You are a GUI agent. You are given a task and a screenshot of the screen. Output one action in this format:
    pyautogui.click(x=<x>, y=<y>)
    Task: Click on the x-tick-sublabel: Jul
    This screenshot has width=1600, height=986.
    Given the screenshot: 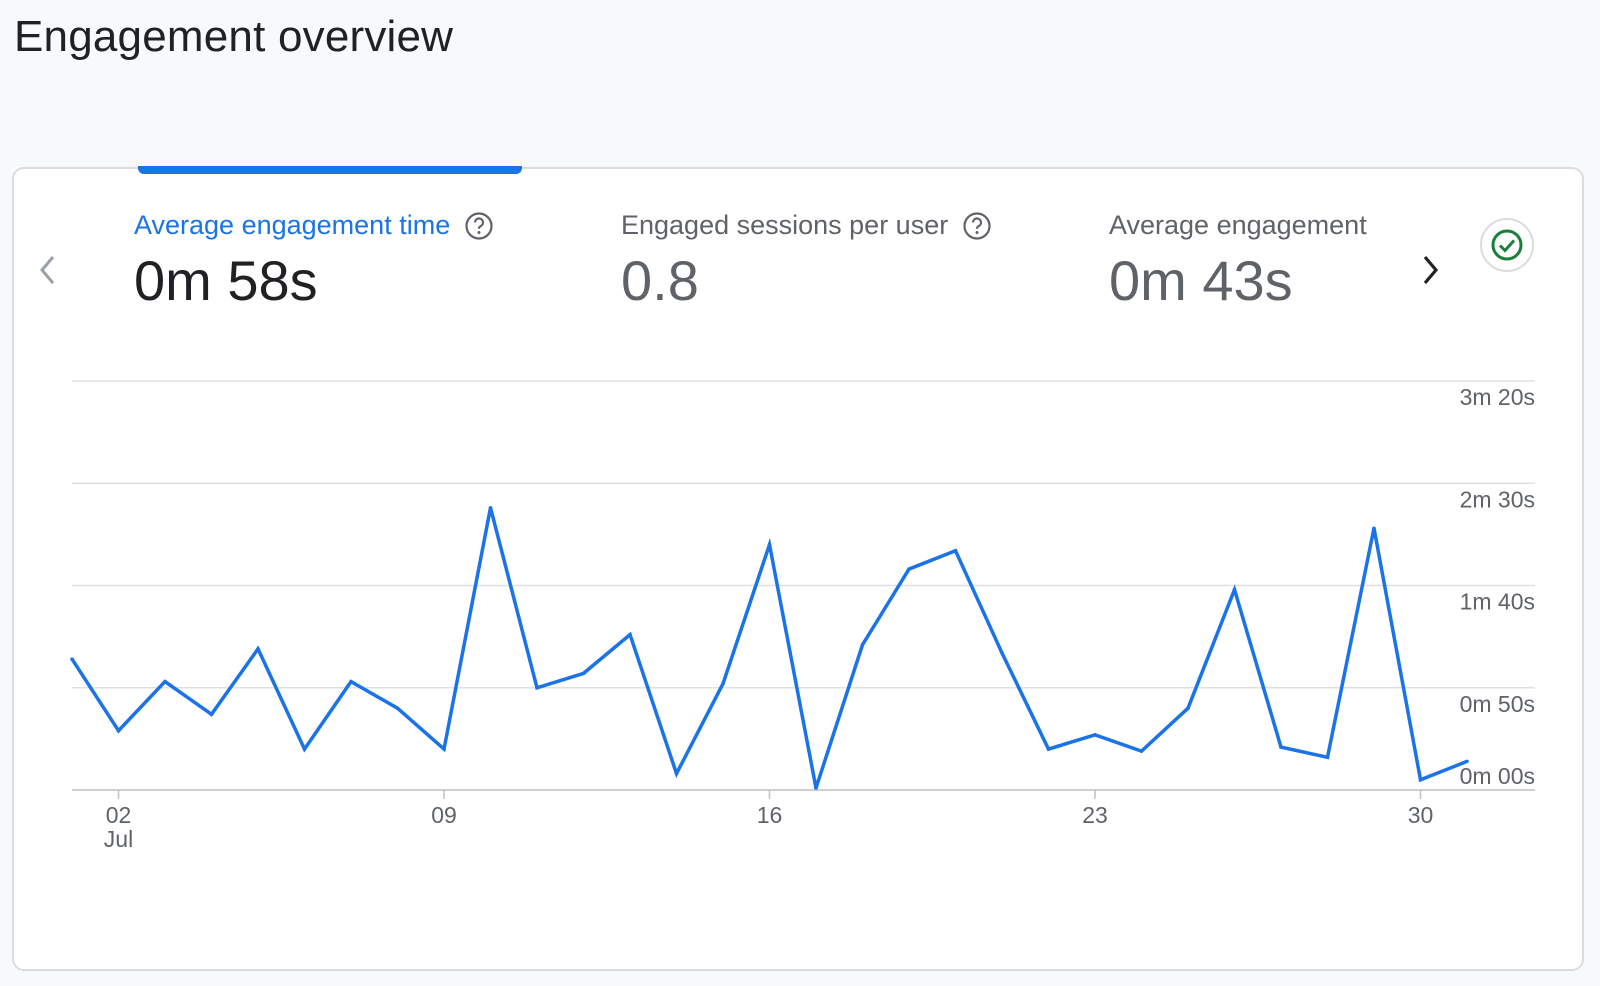 What is the action you would take?
    pyautogui.click(x=118, y=839)
    